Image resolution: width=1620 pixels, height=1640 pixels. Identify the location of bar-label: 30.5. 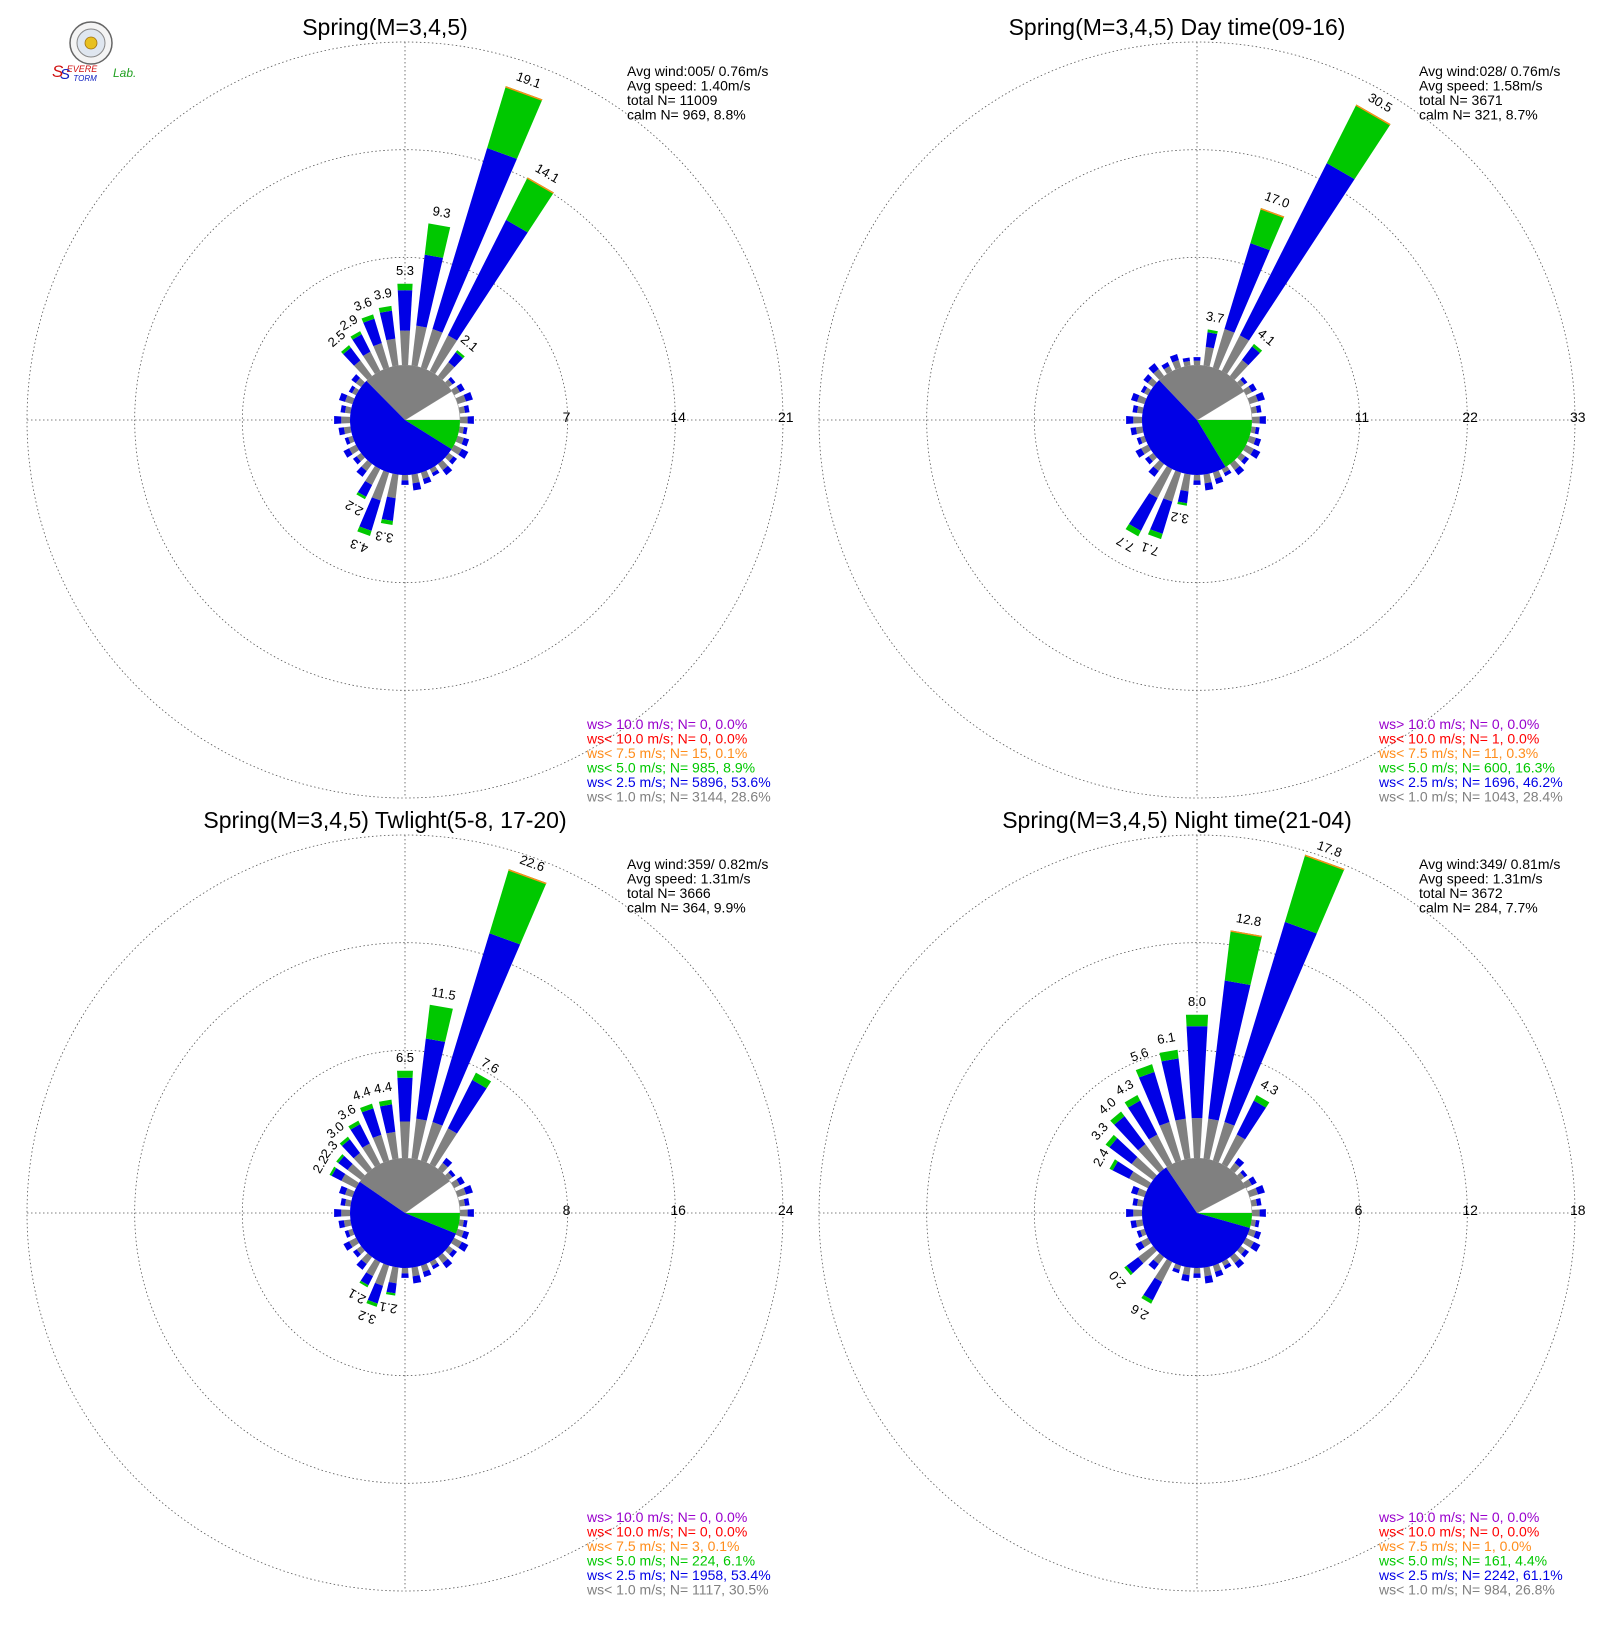
(1380, 103).